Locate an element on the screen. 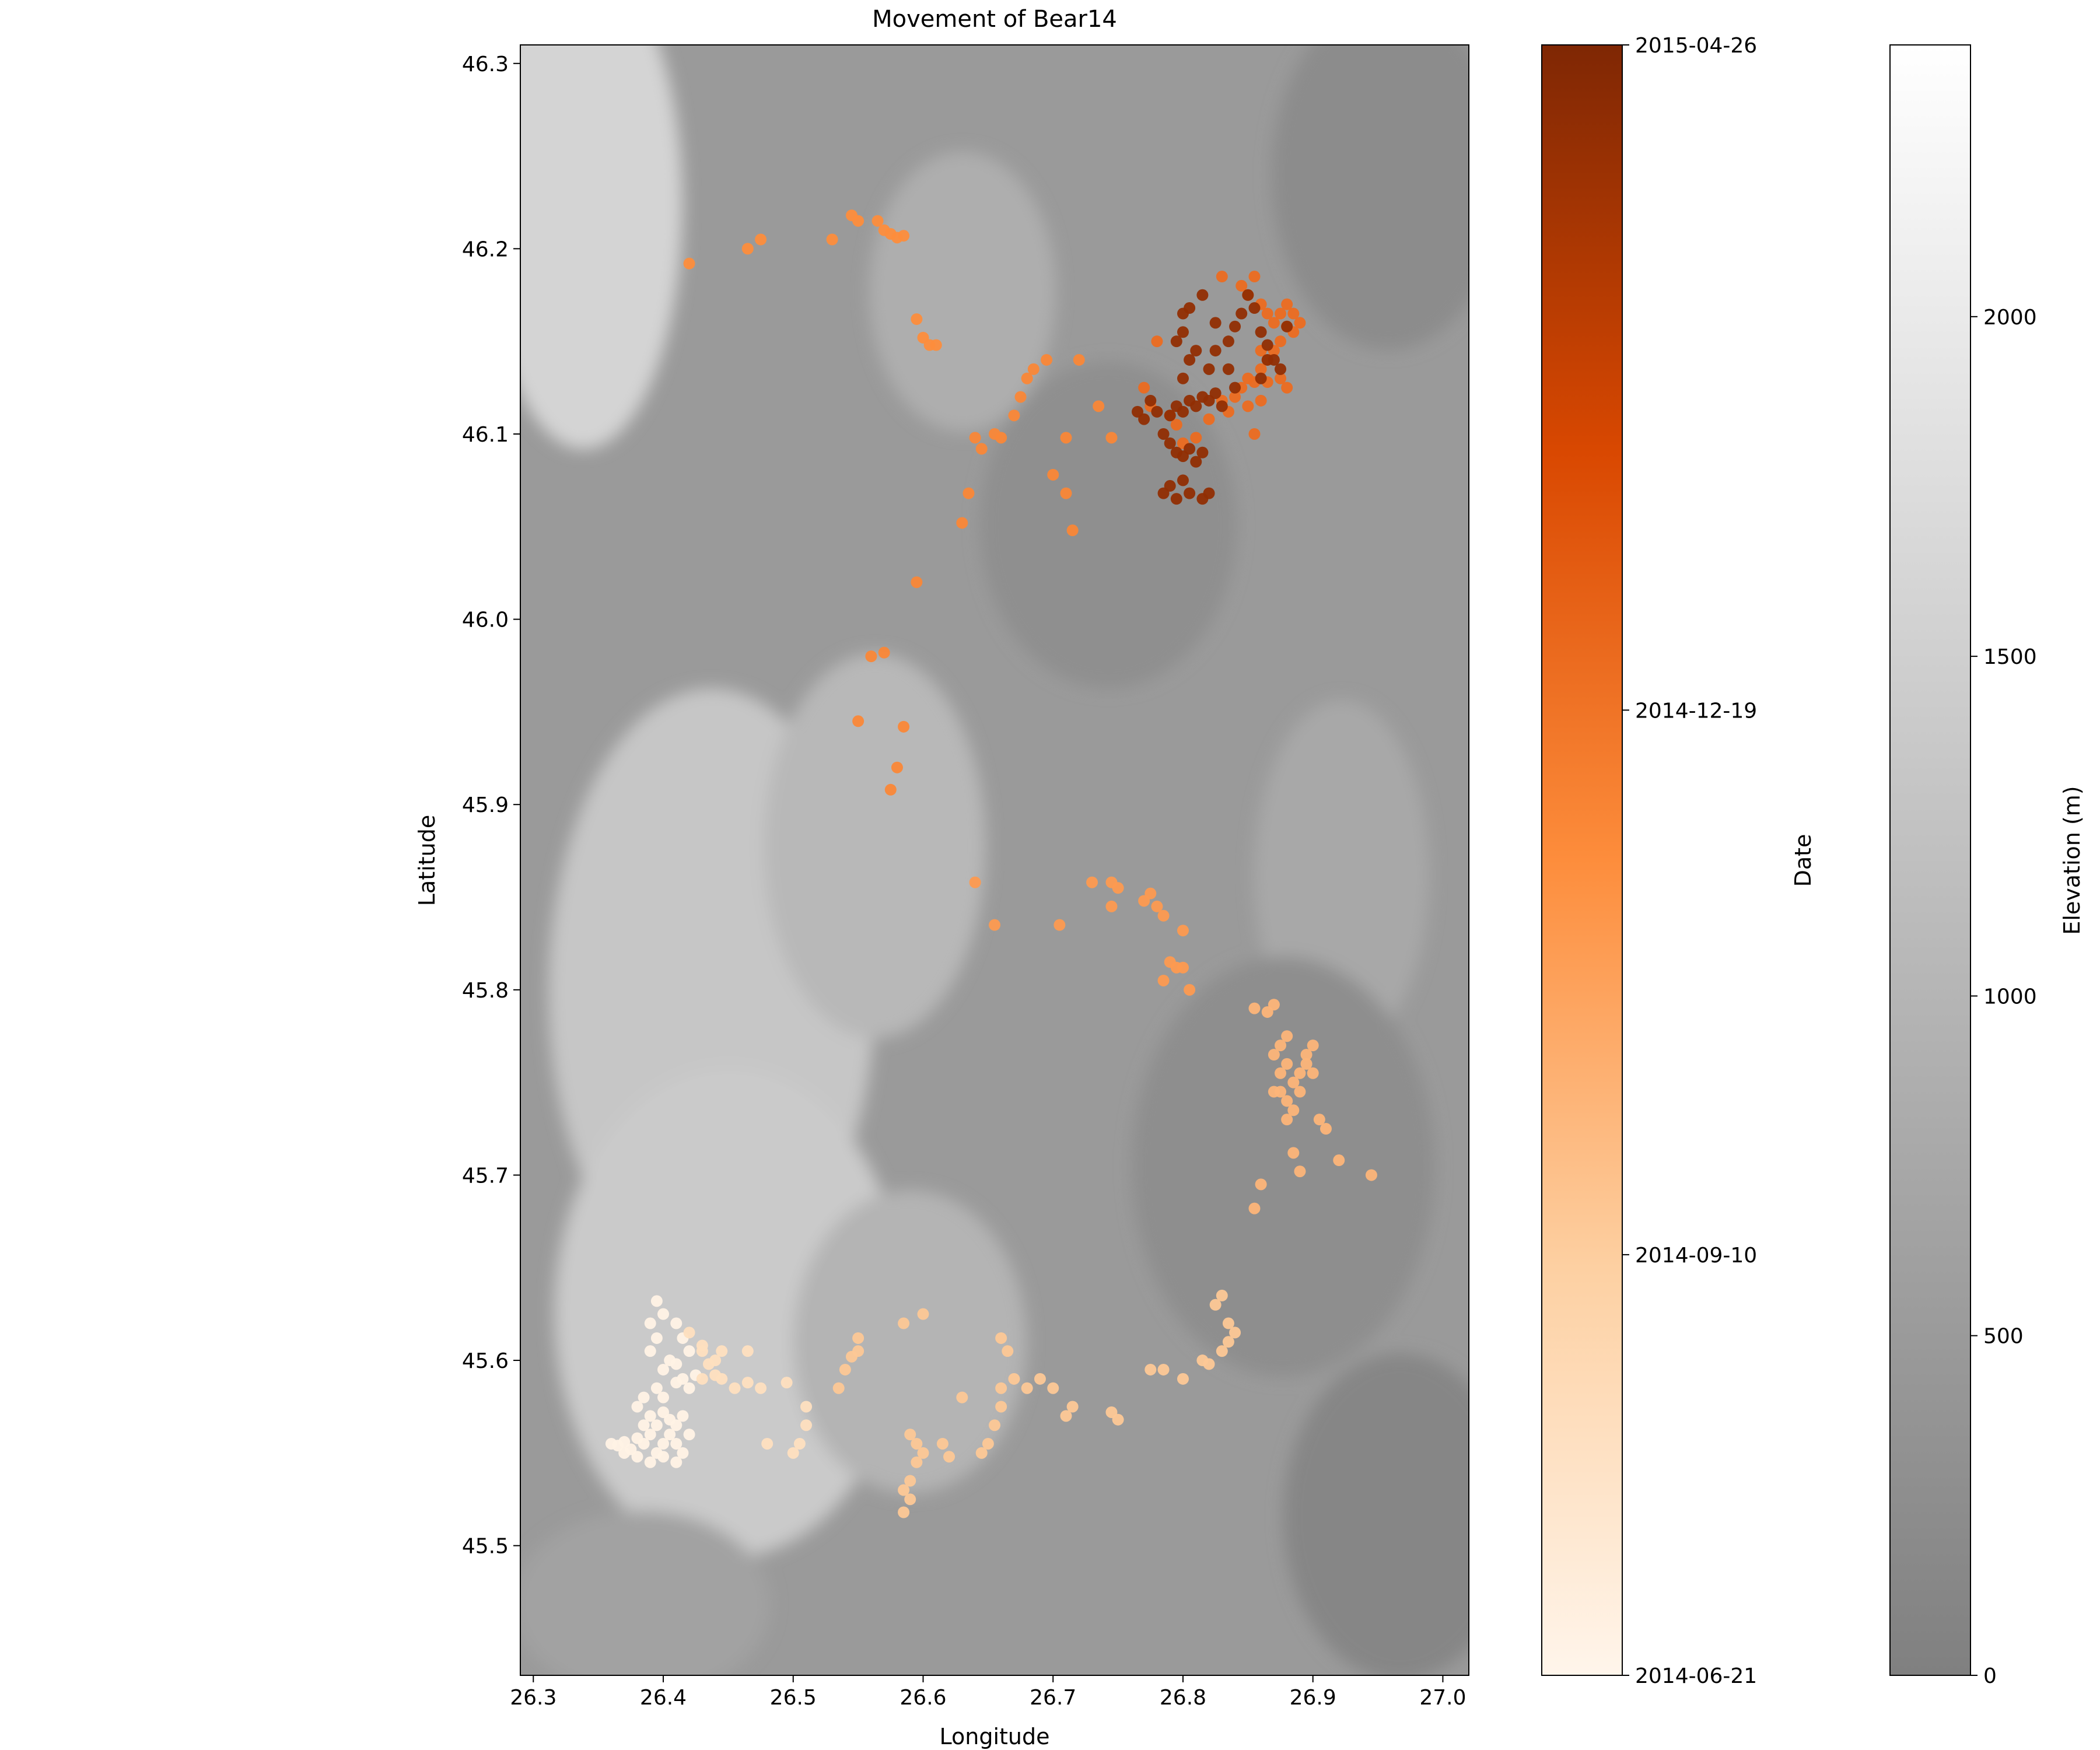  chart-title: Movement of Bear14 is located at coordinates (994, 19).